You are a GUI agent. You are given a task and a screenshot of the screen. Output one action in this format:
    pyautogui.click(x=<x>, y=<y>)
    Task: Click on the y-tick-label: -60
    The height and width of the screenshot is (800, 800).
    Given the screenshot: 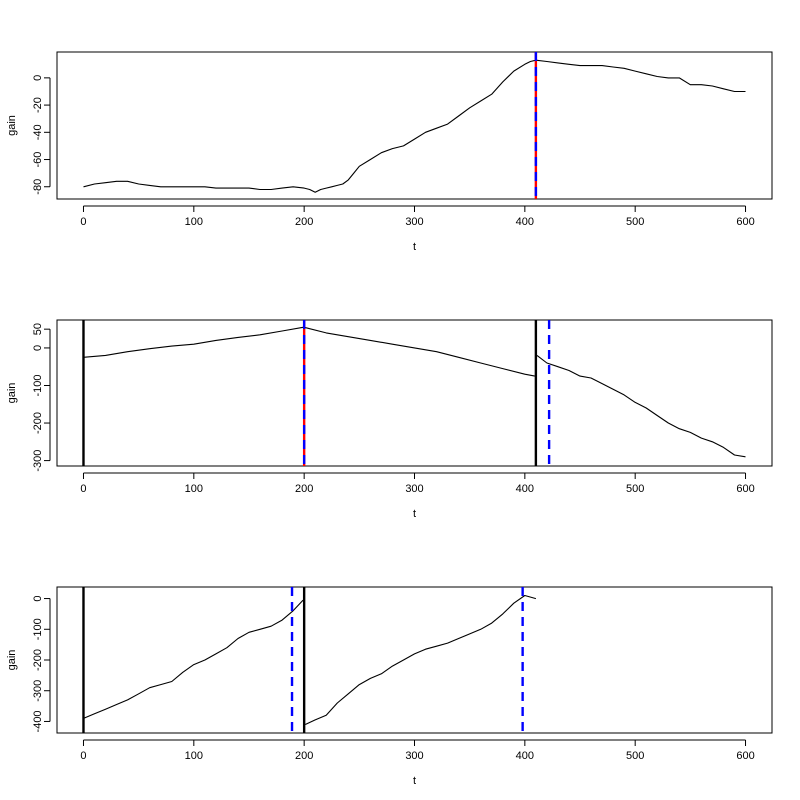 What is the action you would take?
    pyautogui.click(x=38, y=160)
    